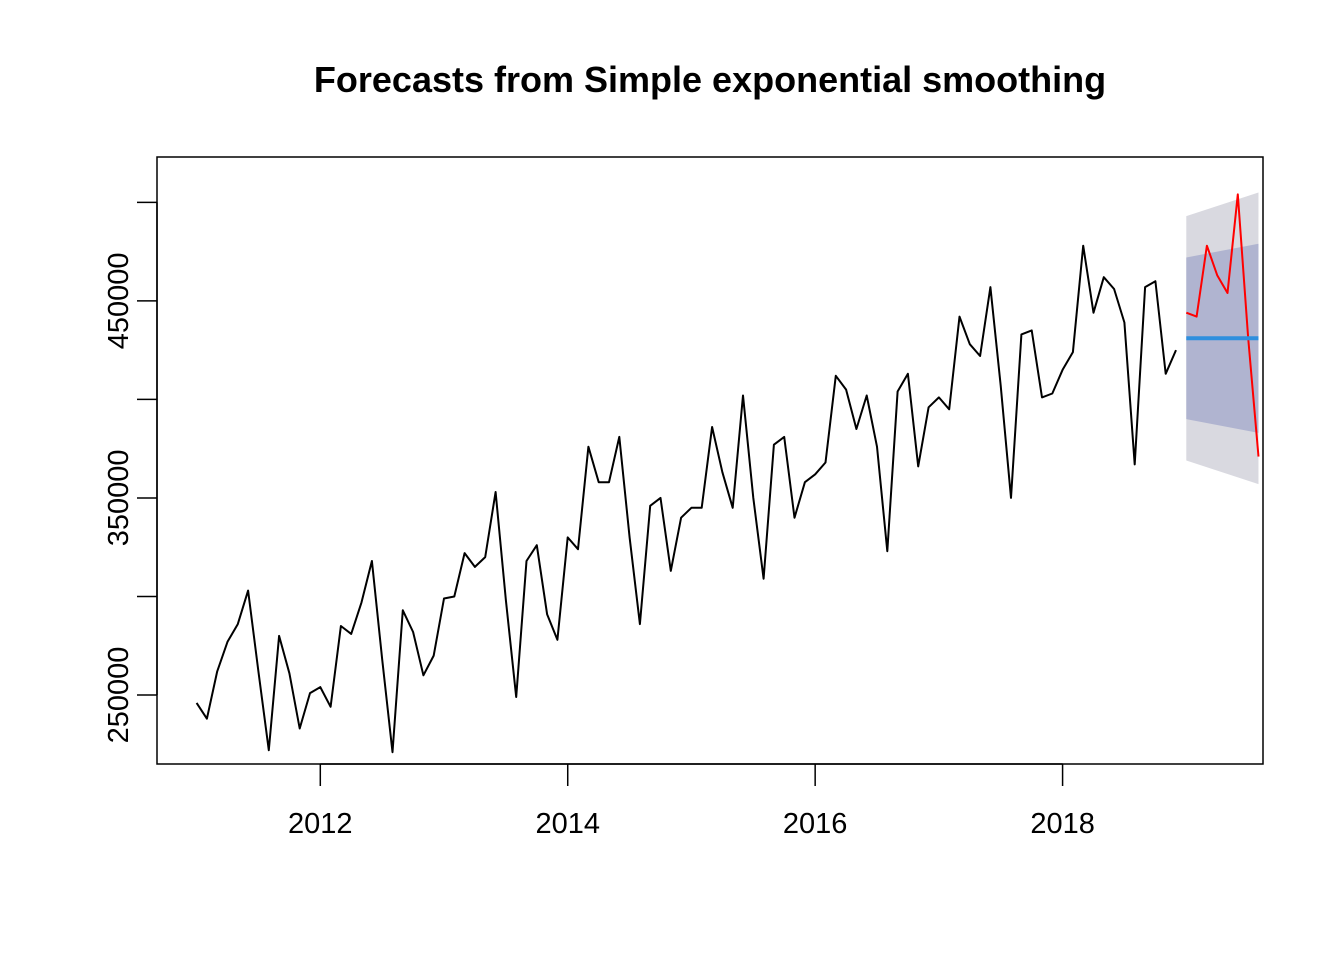 The width and height of the screenshot is (1344, 960). I want to click on y-tick-label: 350000, so click(119, 498).